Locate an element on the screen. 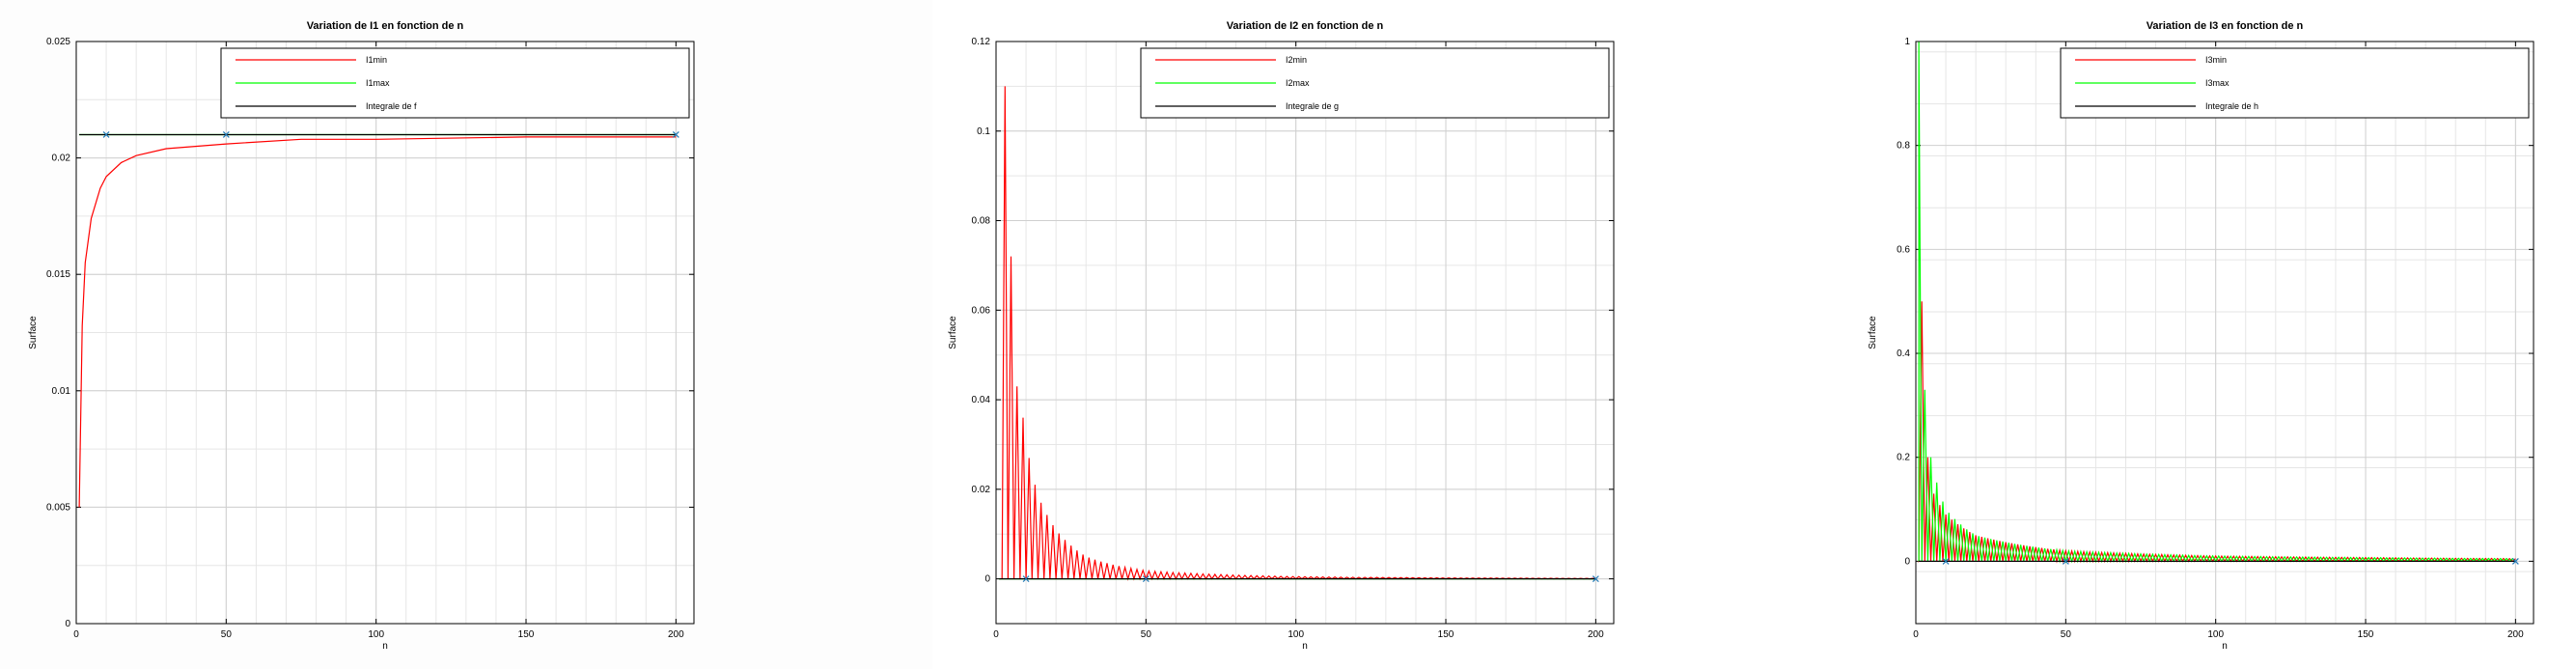 The height and width of the screenshot is (669, 2576). y-tick-label: 0.08 is located at coordinates (981, 221).